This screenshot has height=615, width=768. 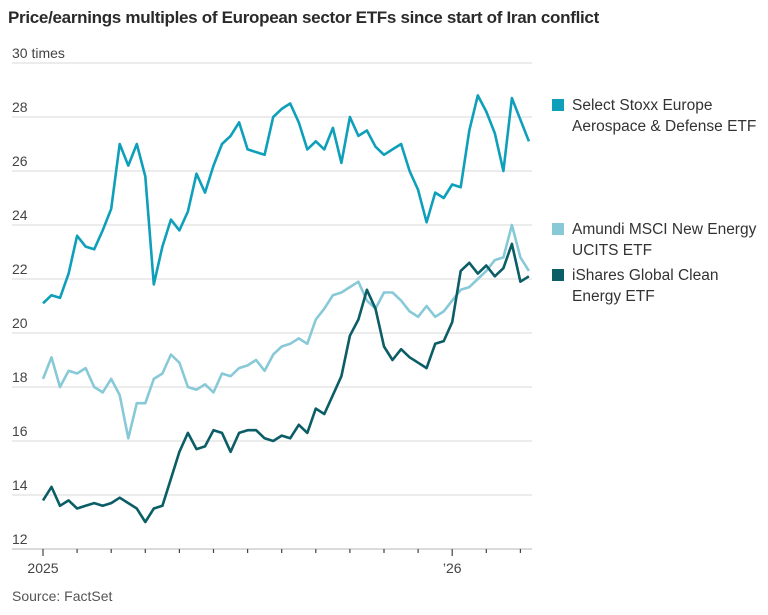 What do you see at coordinates (20, 539) in the screenshot?
I see `y-tick-label: 12` at bounding box center [20, 539].